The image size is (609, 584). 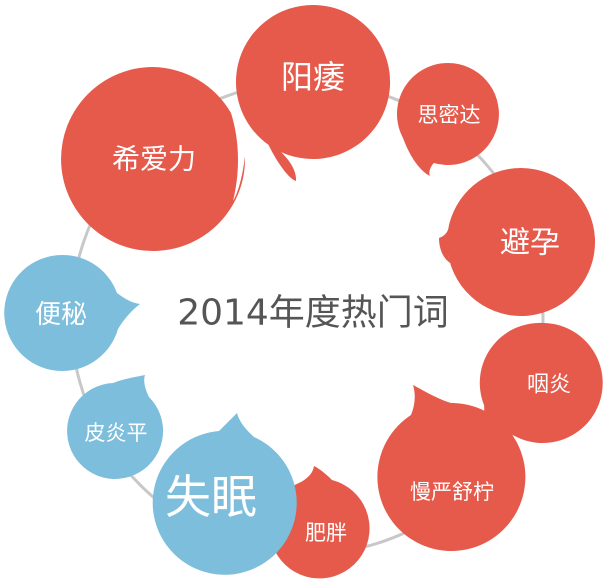 I want to click on bubble-manyanshuning: 慢严舒柠, so click(x=451, y=468).